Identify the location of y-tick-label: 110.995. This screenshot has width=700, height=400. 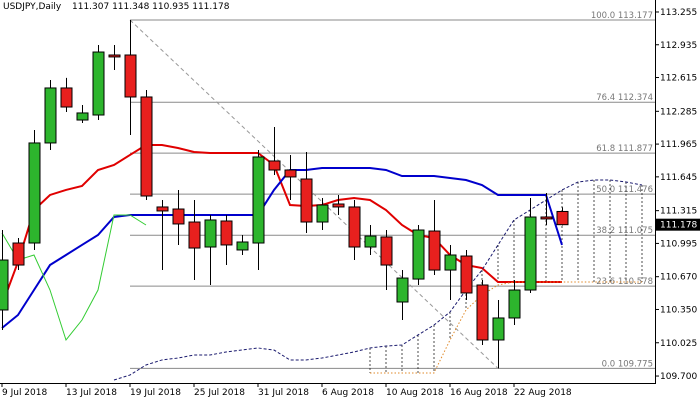
(678, 244).